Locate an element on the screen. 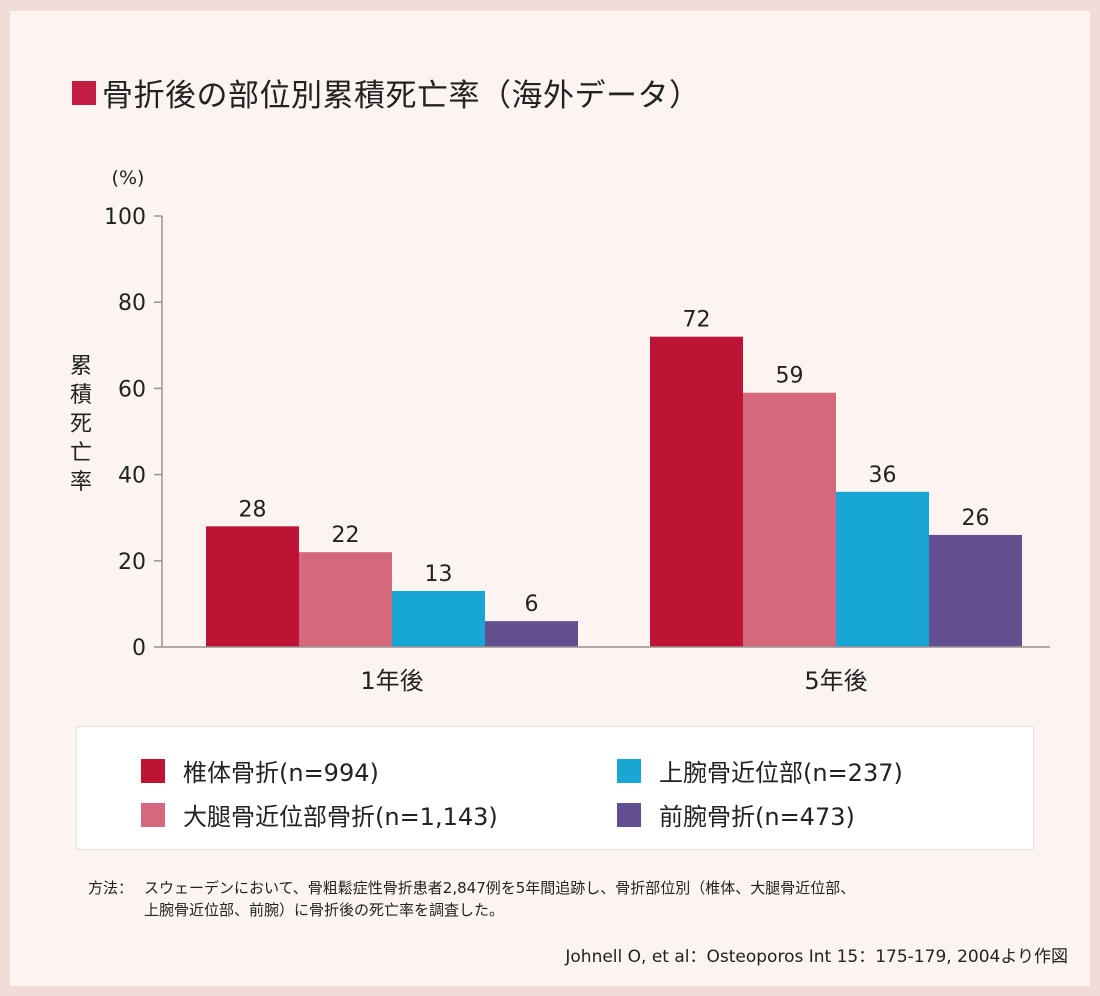 The image size is (1100, 996). bar-value-label: 36 is located at coordinates (883, 475).